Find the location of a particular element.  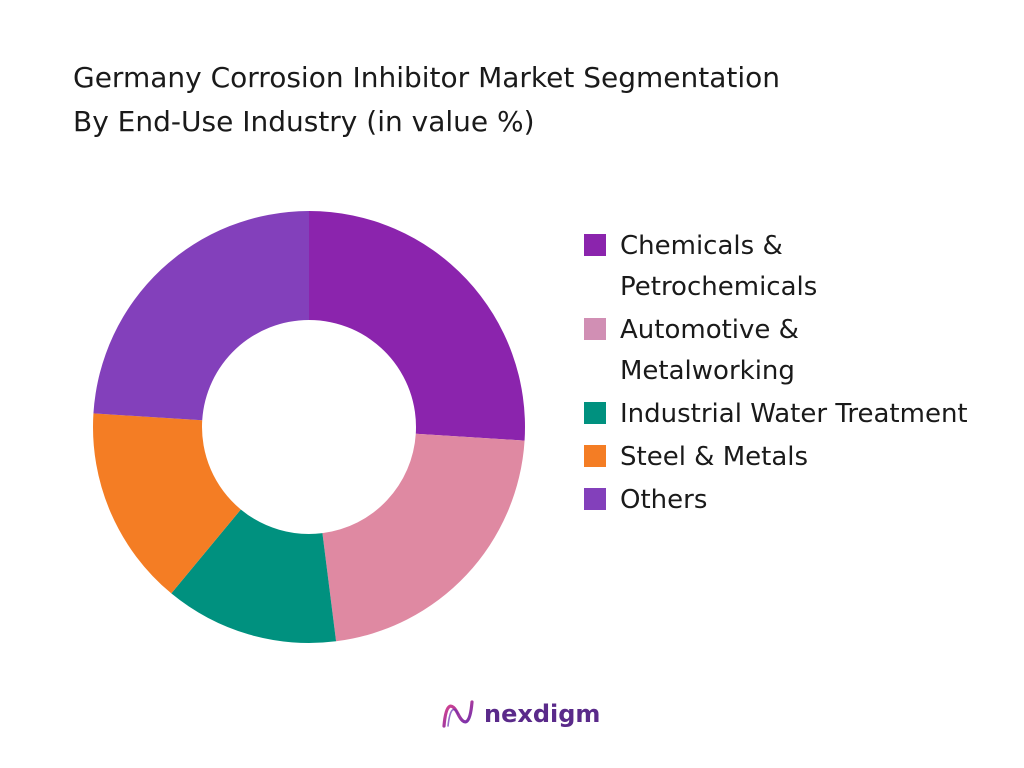

nexdigm-logo-icon is located at coordinates (458, 714).